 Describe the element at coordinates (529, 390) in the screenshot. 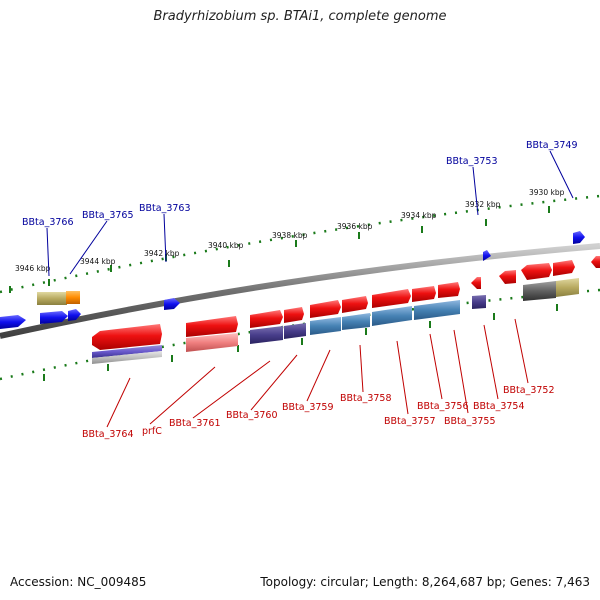

I see `gene-label: BBta_3752` at that location.